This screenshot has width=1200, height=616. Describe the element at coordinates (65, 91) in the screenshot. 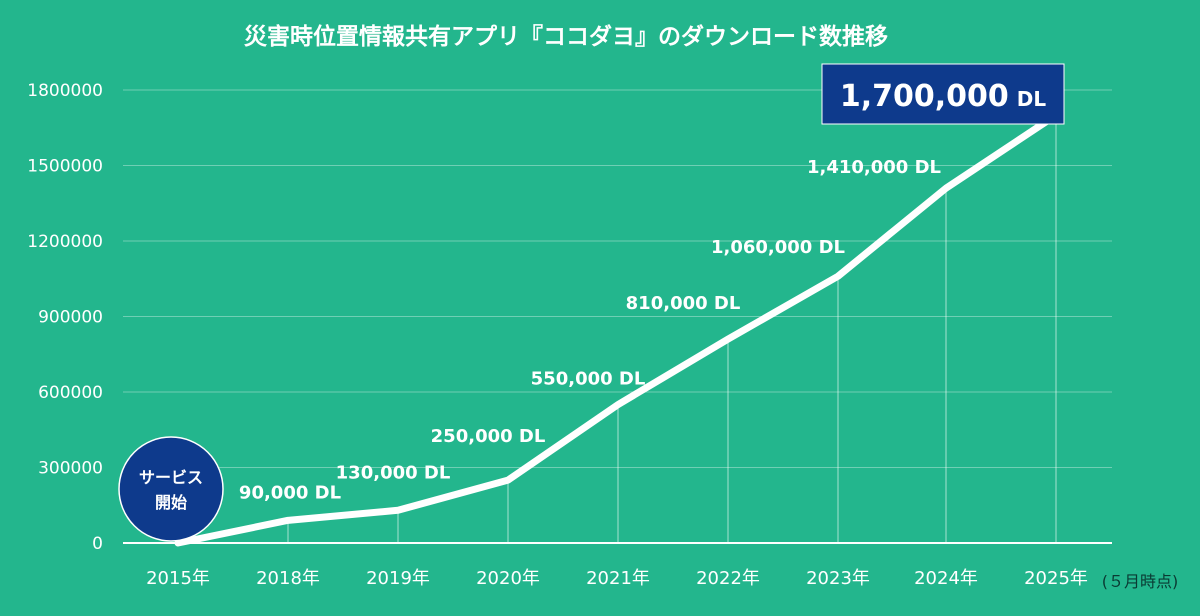

I see `y-tick-label: 1800000` at that location.